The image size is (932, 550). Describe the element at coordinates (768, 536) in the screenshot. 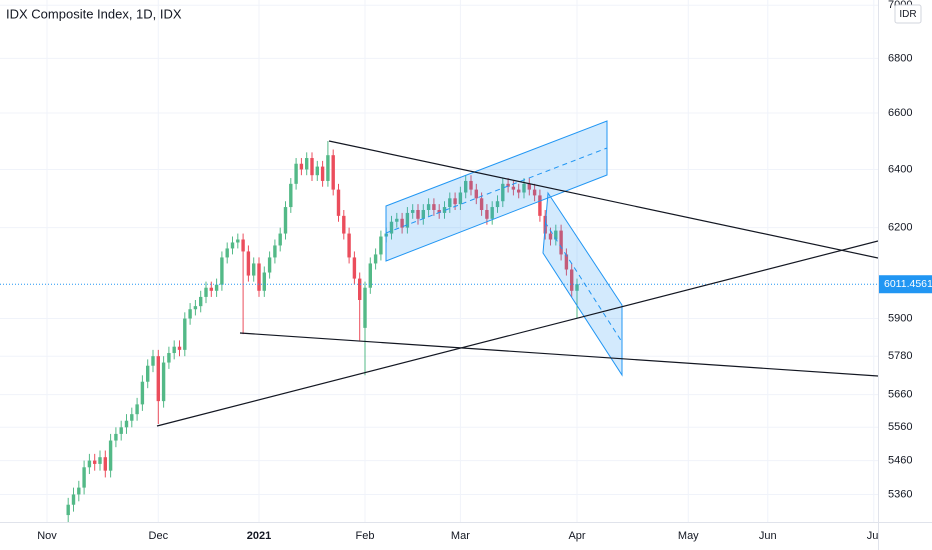

I see `x-tick-label: Jun` at that location.